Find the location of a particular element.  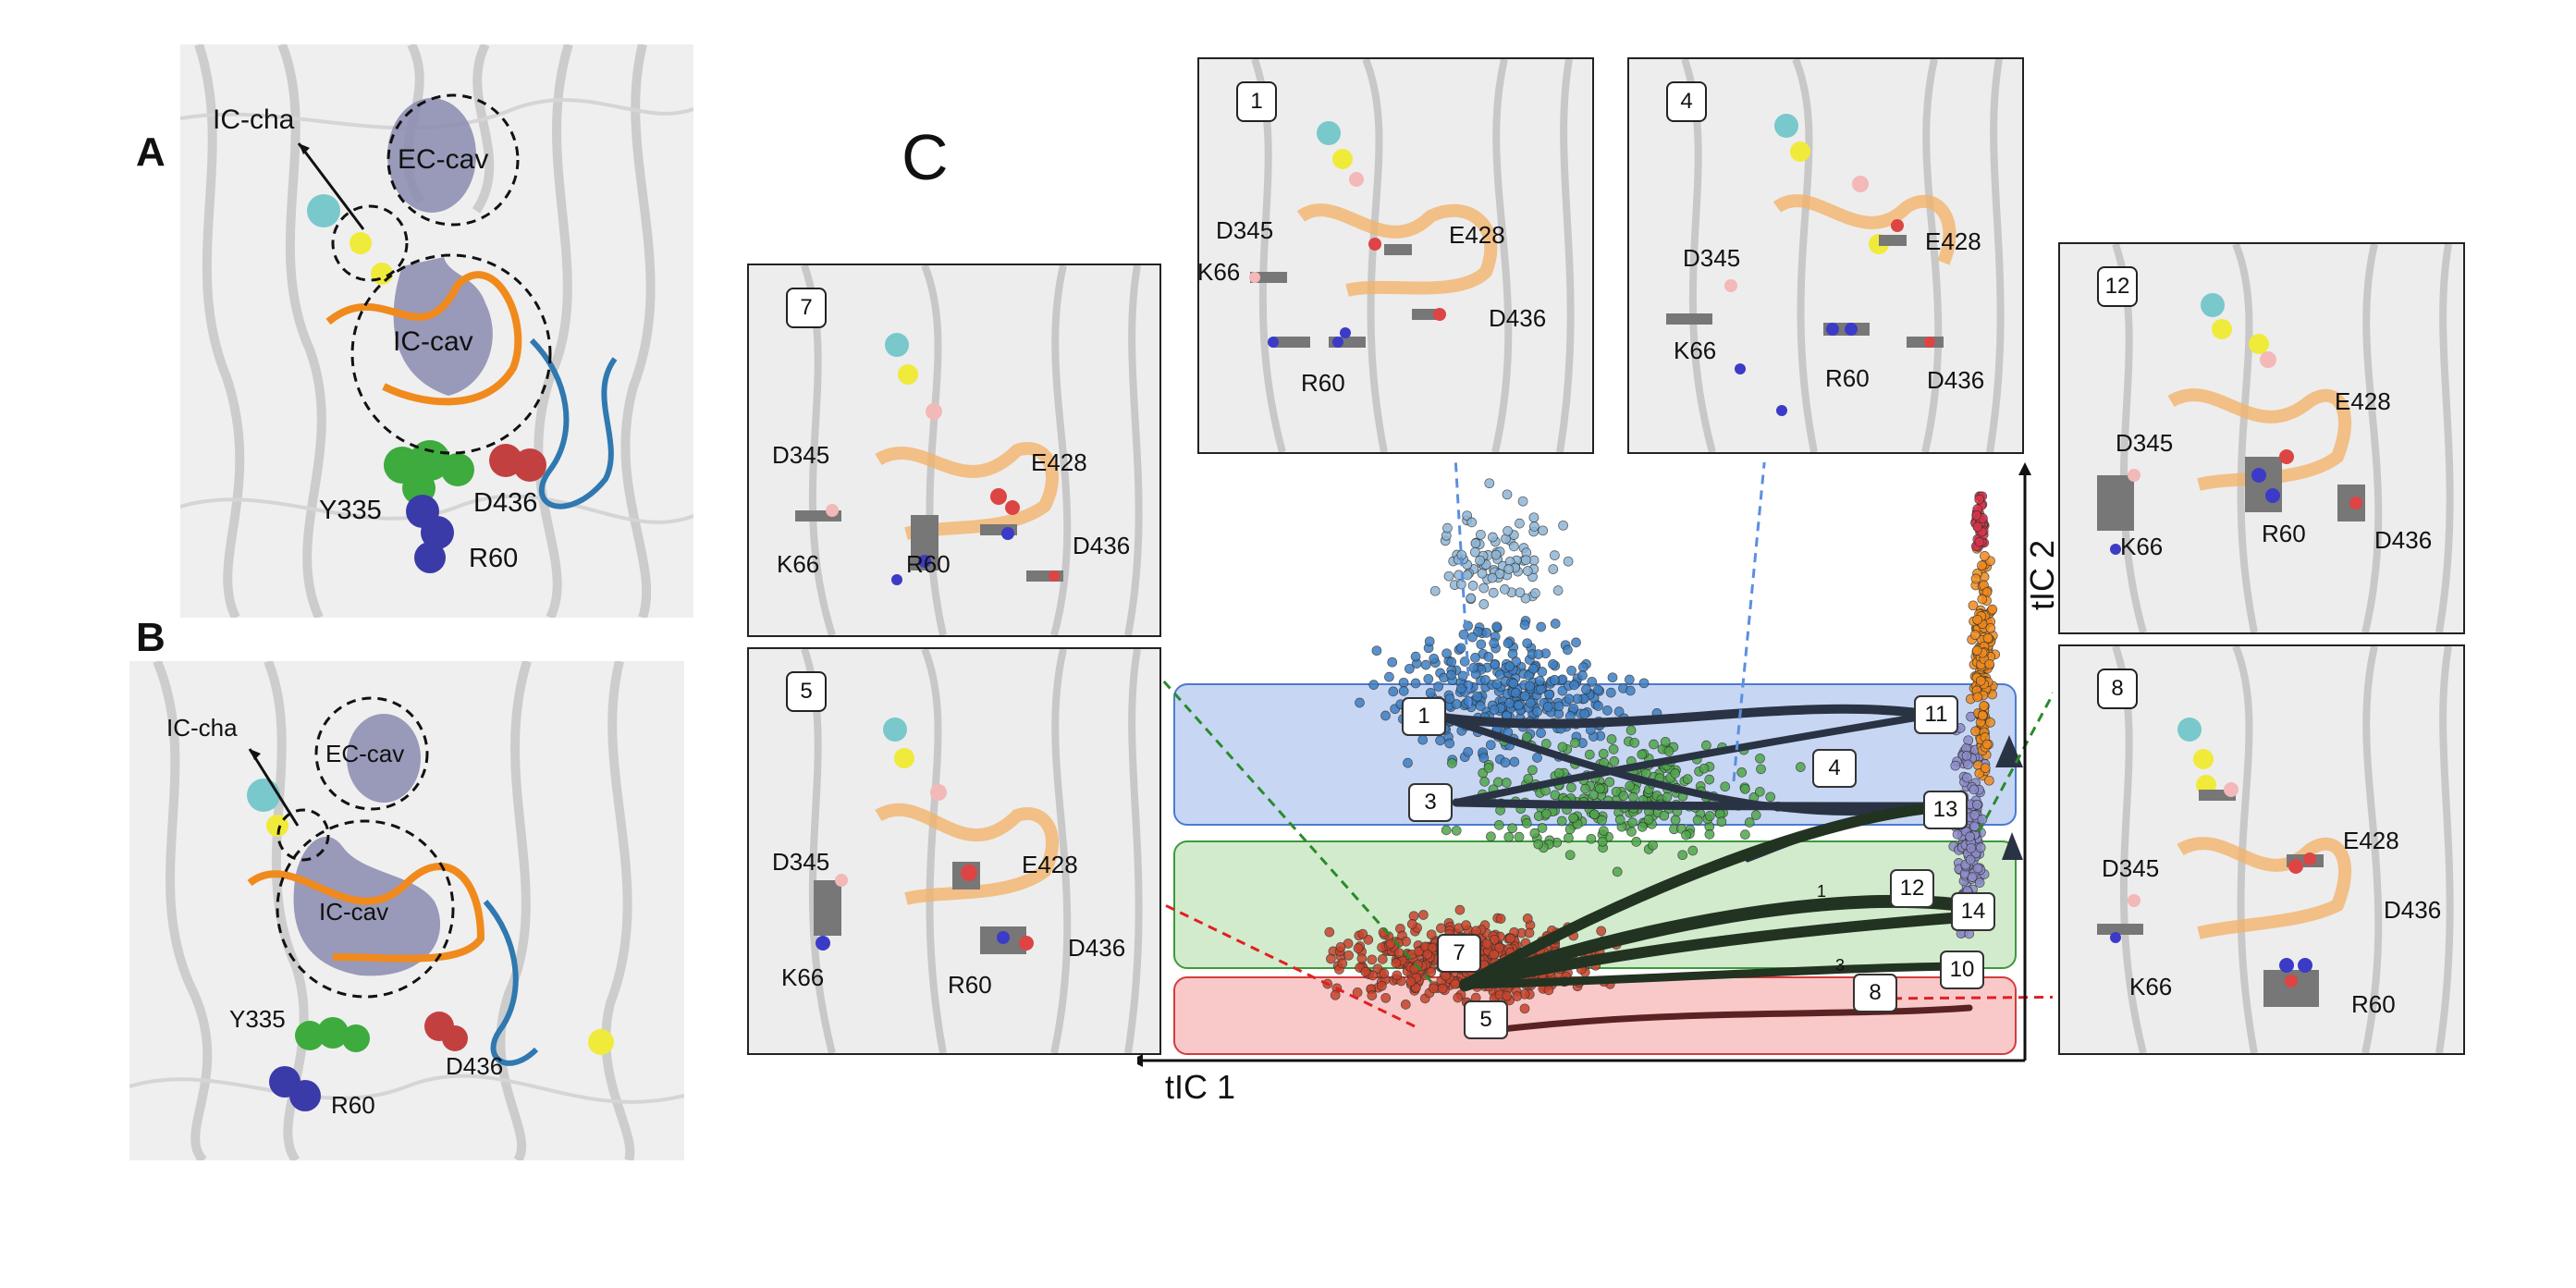

ec-cav-circle-b is located at coordinates (372, 753).